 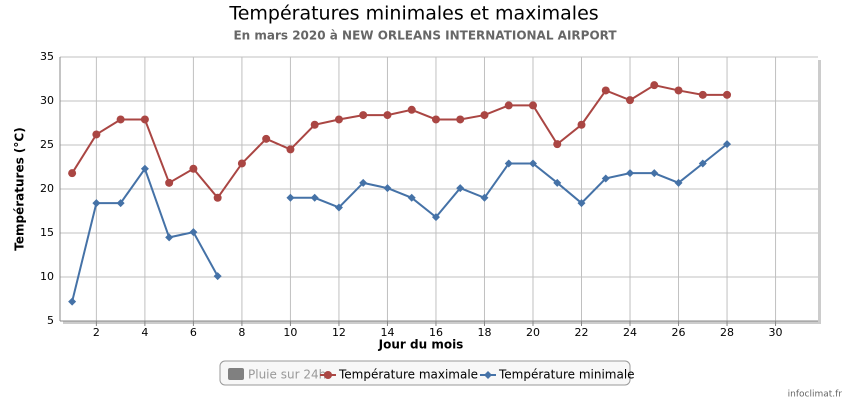 What do you see at coordinates (193, 332) in the screenshot?
I see `x-tick-label: 6` at bounding box center [193, 332].